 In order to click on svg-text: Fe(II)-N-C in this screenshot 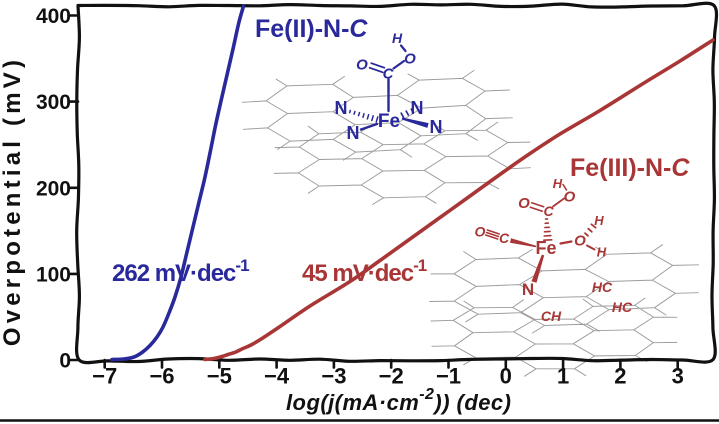, I will do `click(311, 29)`.